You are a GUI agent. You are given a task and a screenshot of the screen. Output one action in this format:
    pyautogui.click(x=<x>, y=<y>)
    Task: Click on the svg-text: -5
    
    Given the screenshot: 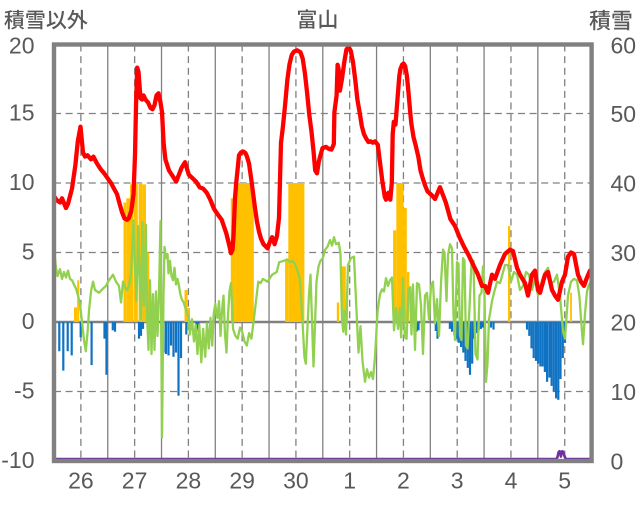 What is the action you would take?
    pyautogui.click(x=24, y=390)
    